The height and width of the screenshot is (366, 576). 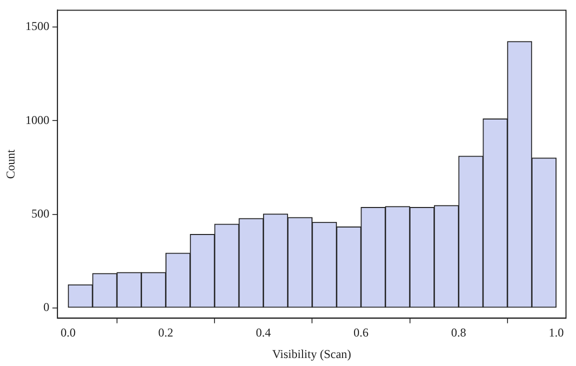 What do you see at coordinates (312, 353) in the screenshot?
I see `x-axis-title: Visibility (Scan)` at bounding box center [312, 353].